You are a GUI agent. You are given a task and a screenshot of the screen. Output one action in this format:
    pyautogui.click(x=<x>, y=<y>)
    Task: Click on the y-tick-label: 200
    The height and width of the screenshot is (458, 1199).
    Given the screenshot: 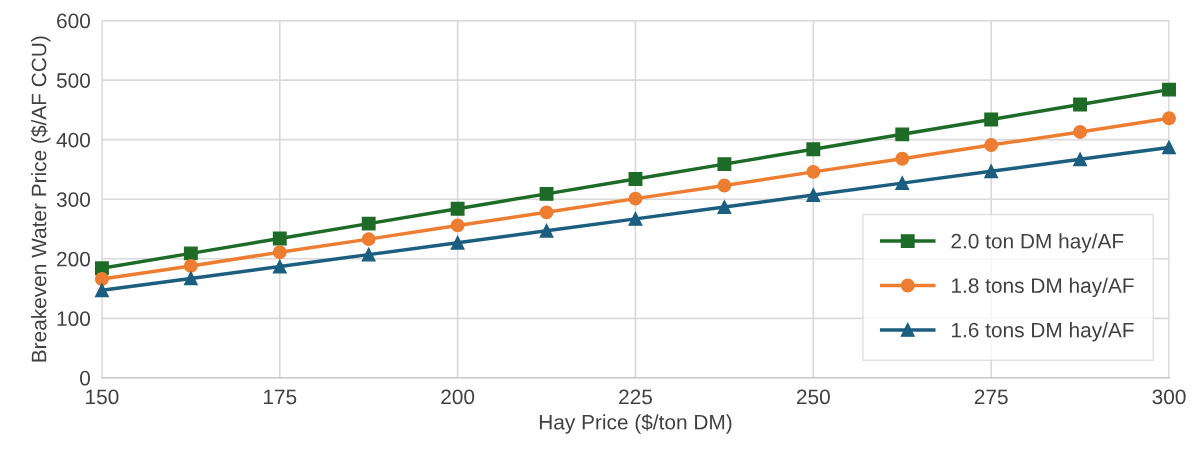 What is the action you would take?
    pyautogui.click(x=73, y=259)
    